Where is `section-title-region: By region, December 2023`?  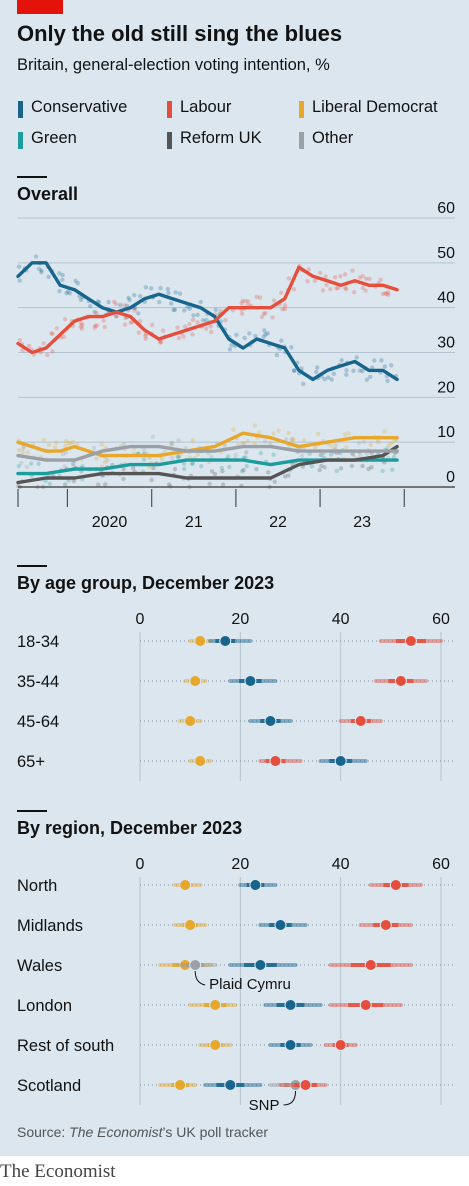
section-title-region: By region, December 2023 is located at coordinates (130, 828).